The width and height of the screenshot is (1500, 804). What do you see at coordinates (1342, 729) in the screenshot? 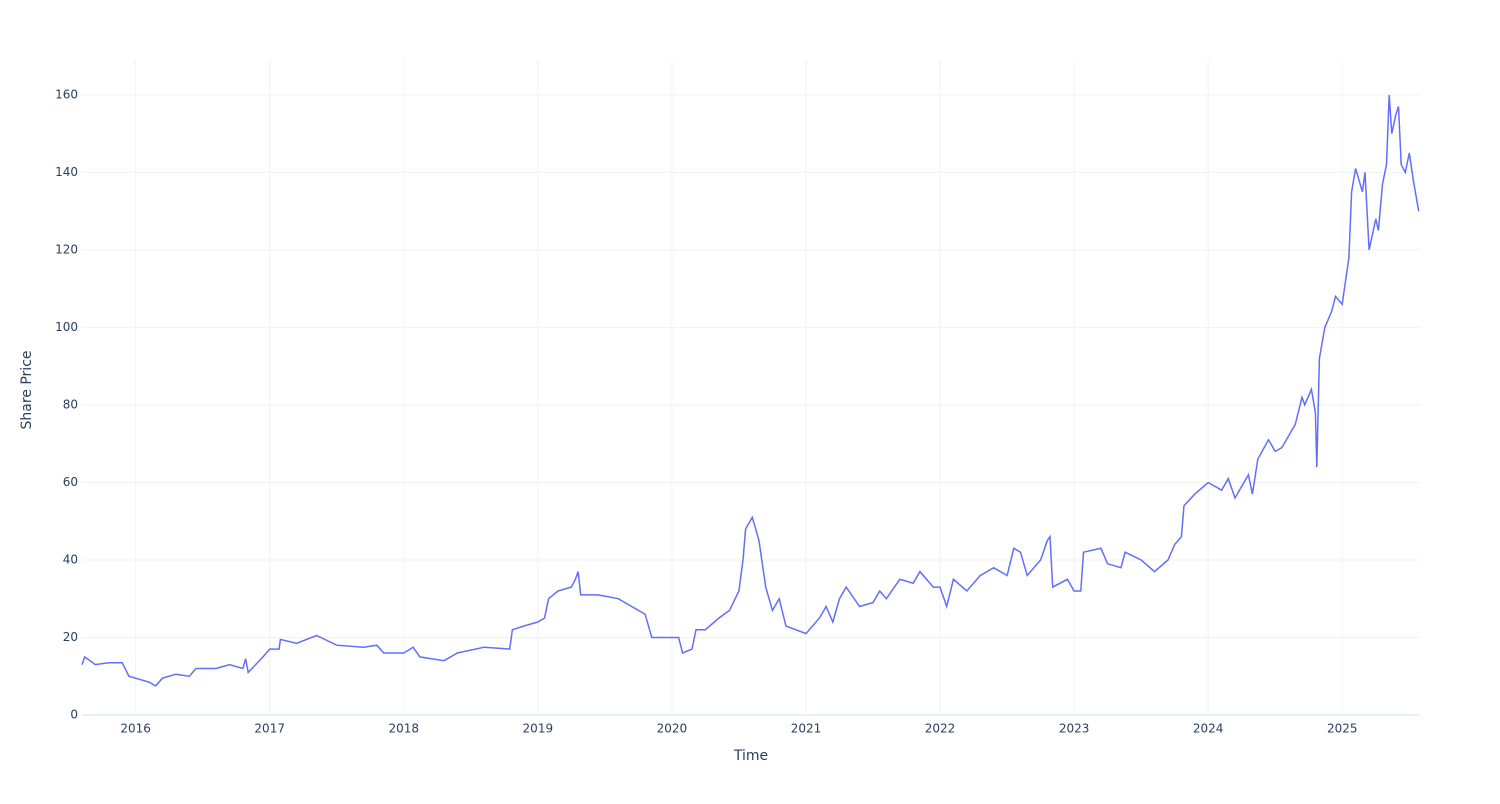
I see `x-tick-label: 2025` at bounding box center [1342, 729].